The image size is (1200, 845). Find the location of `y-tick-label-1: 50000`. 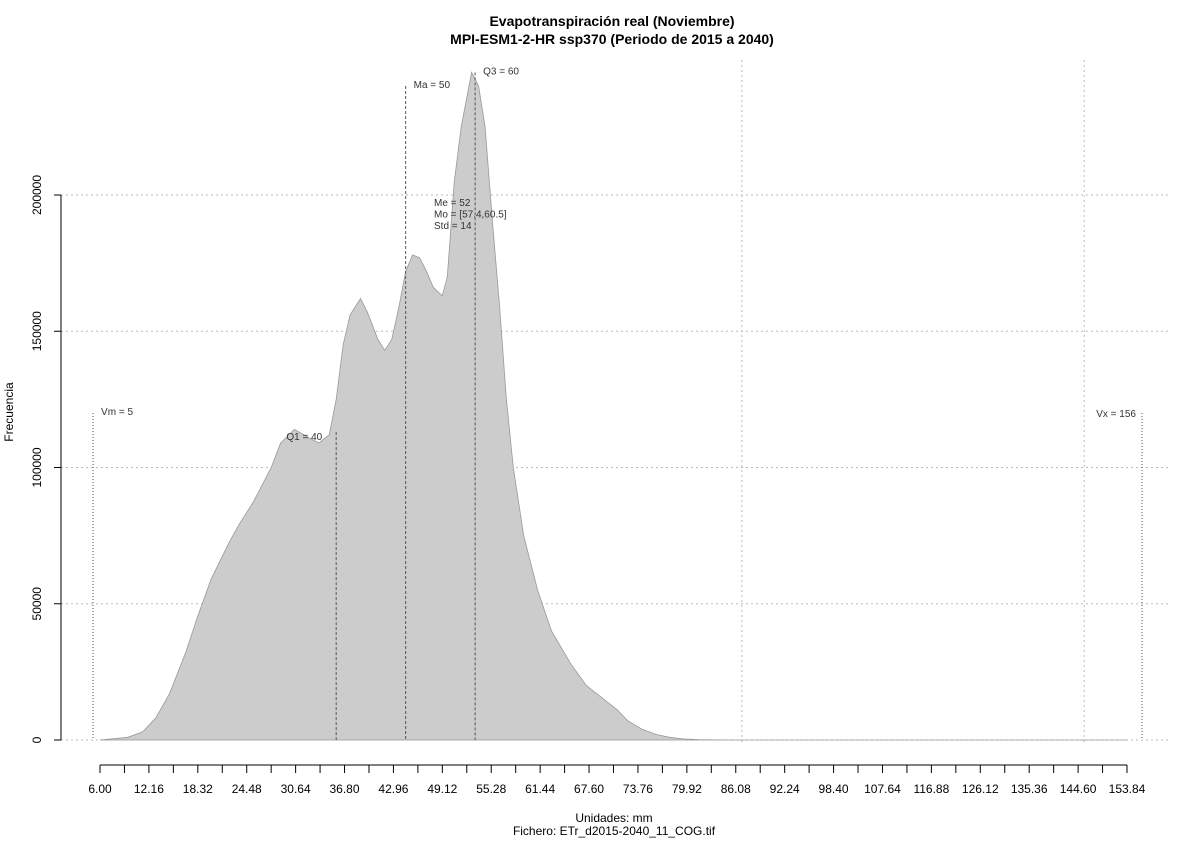

y-tick-label-1: 50000 is located at coordinates (37, 604).